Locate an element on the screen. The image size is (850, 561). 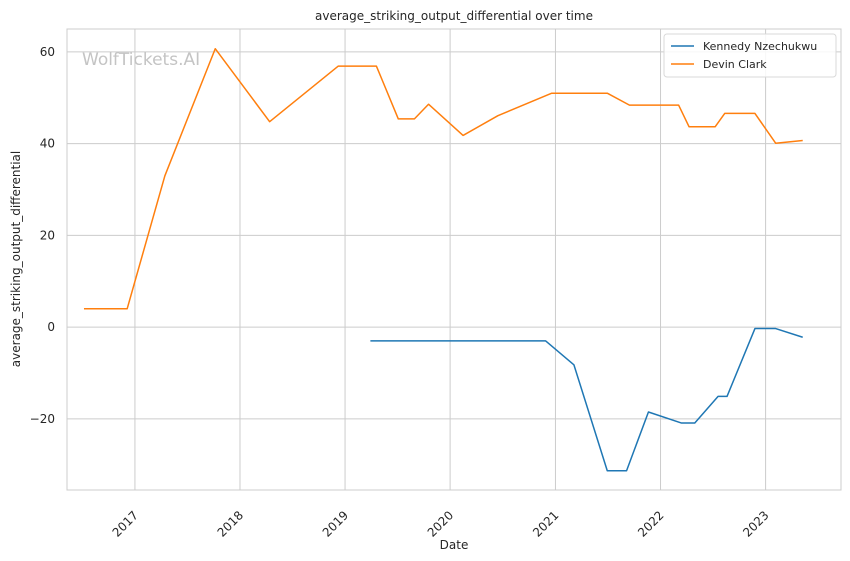
legend: Kennedy Nzechukwu Devin Clark is located at coordinates (750, 55).